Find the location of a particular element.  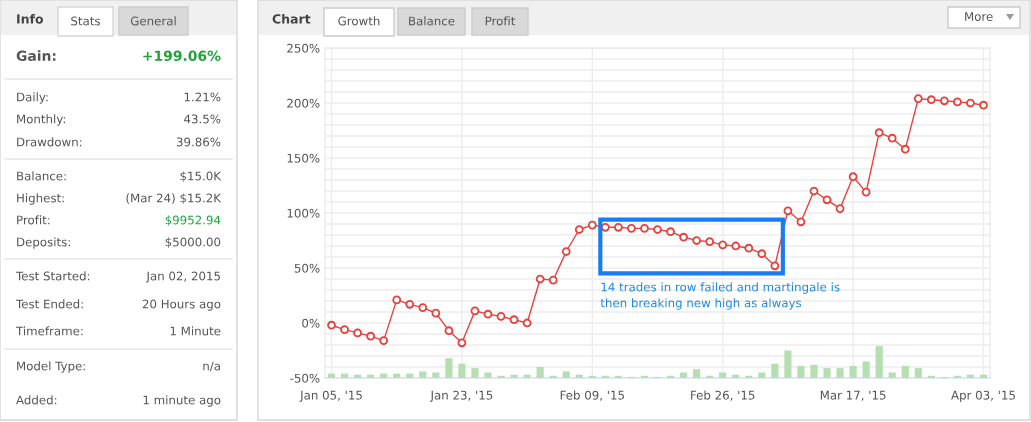

y-tick-label: 100% is located at coordinates (303, 213).